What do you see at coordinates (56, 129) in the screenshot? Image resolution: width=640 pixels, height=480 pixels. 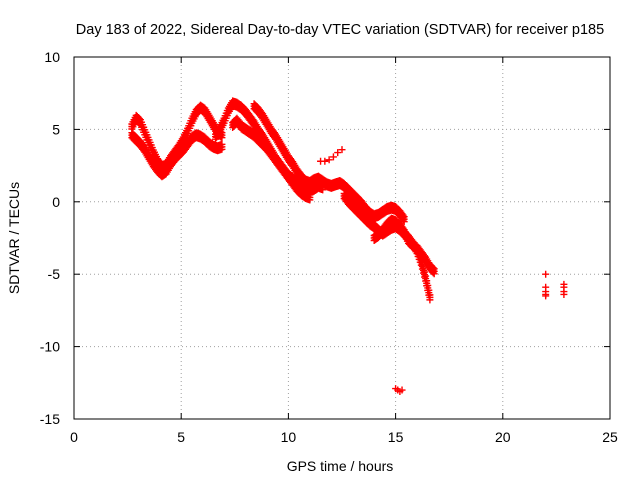 I see `y-tick-label: 5` at bounding box center [56, 129].